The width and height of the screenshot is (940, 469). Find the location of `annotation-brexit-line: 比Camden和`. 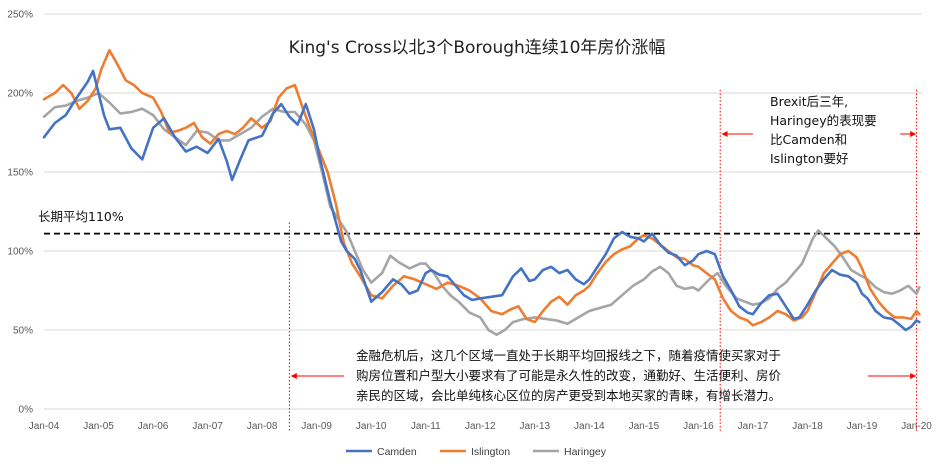

annotation-brexit-line: 比Camden和 is located at coordinates (808, 139).